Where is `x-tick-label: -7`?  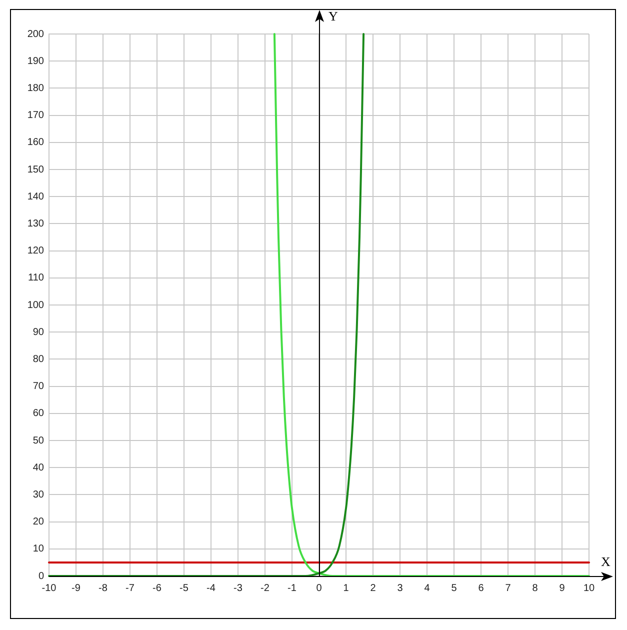
x-tick-label: -7 is located at coordinates (130, 588).